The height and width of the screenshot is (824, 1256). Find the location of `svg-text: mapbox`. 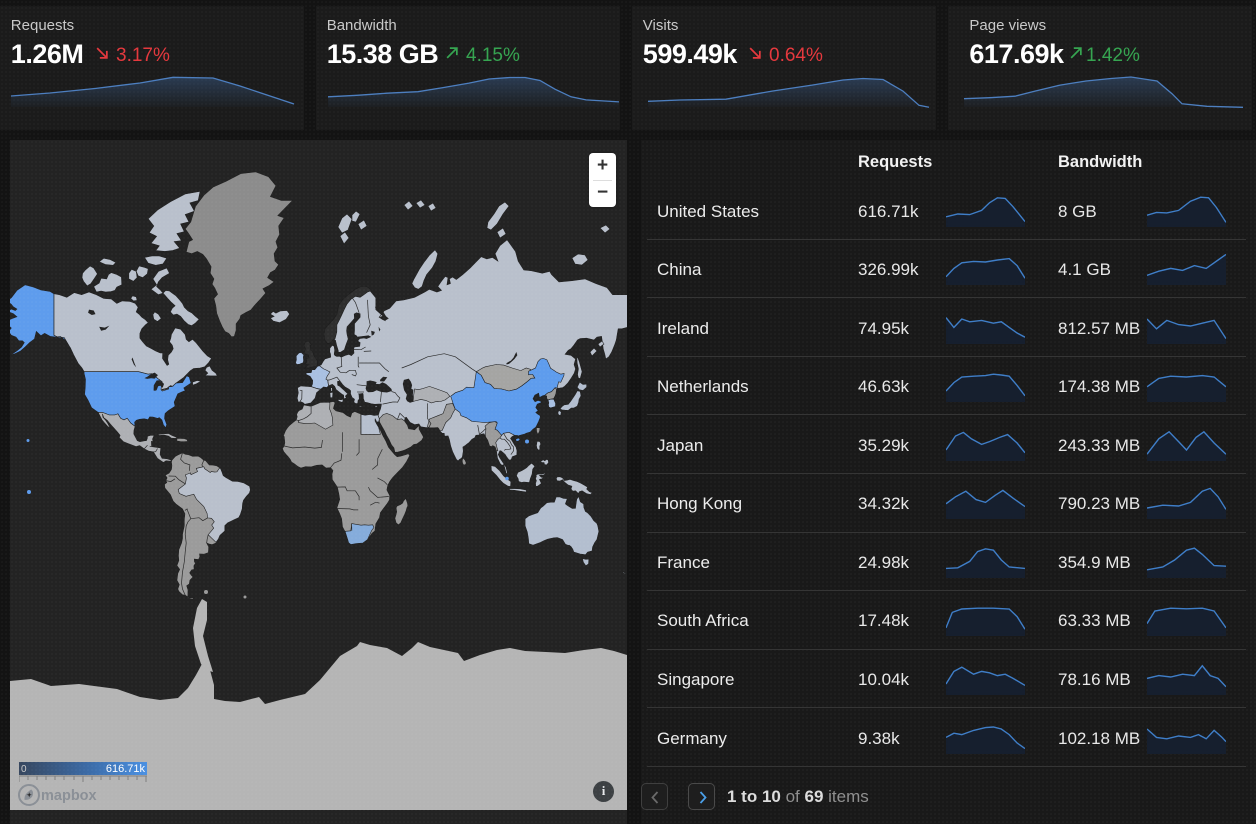

svg-text: mapbox is located at coordinates (69, 796).